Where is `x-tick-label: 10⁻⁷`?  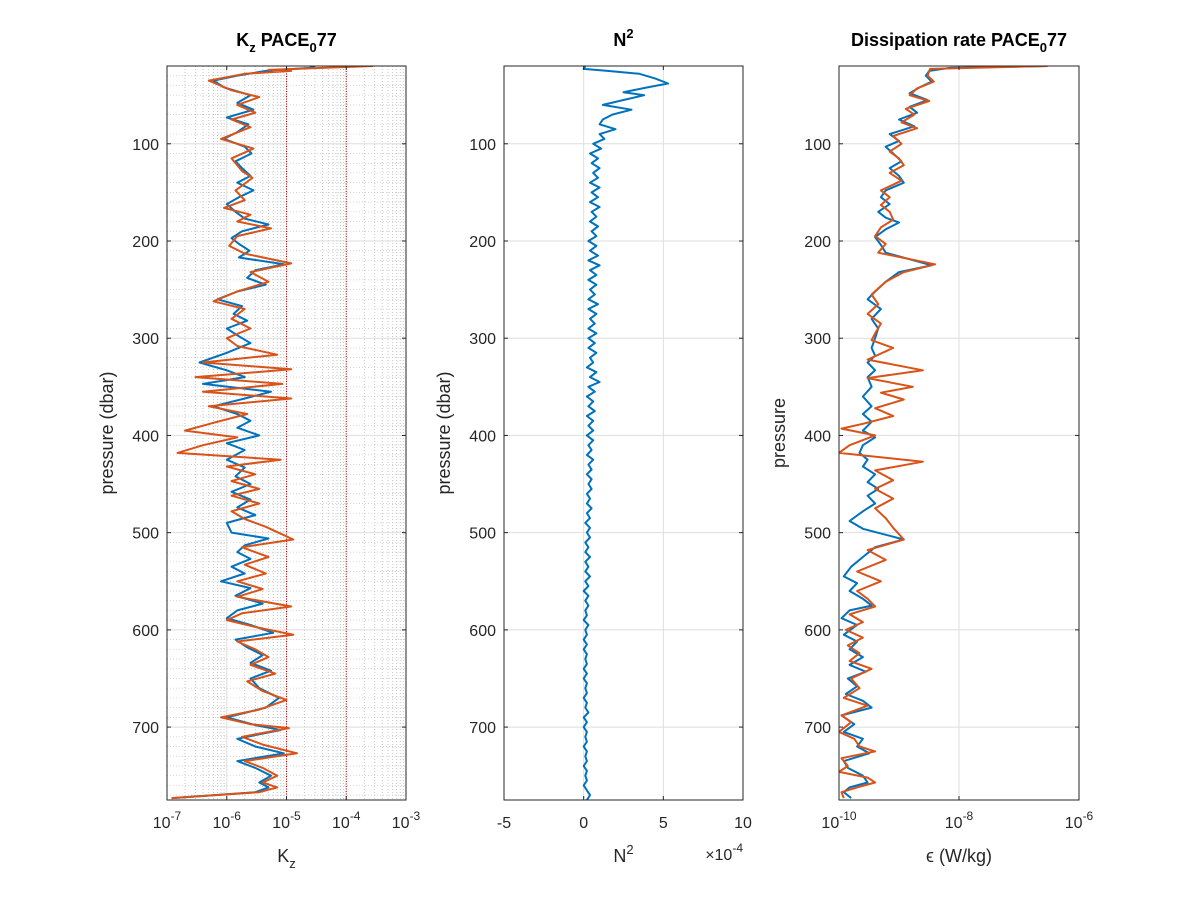 x-tick-label: 10⁻⁷ is located at coordinates (167, 820).